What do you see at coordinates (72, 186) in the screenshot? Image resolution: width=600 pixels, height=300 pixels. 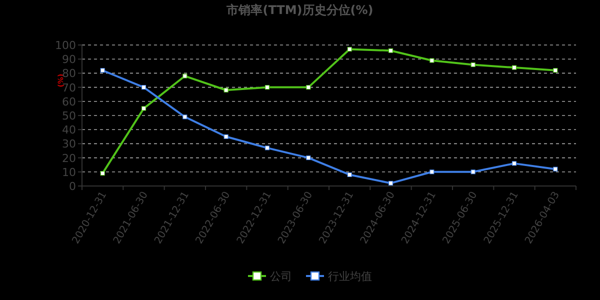 I see `y-tick-label: 0` at bounding box center [72, 186].